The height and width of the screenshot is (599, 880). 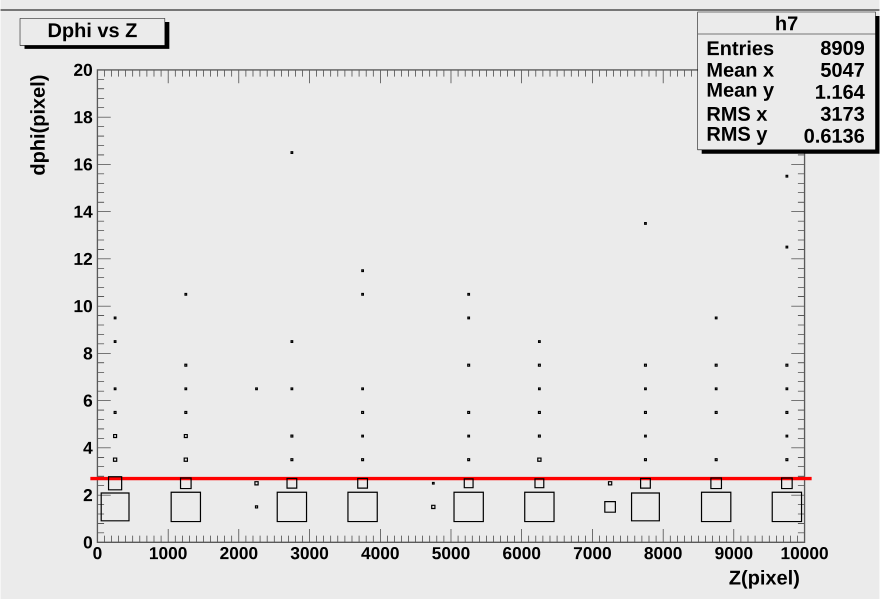 I want to click on x-tick-label: 8000, so click(x=663, y=553).